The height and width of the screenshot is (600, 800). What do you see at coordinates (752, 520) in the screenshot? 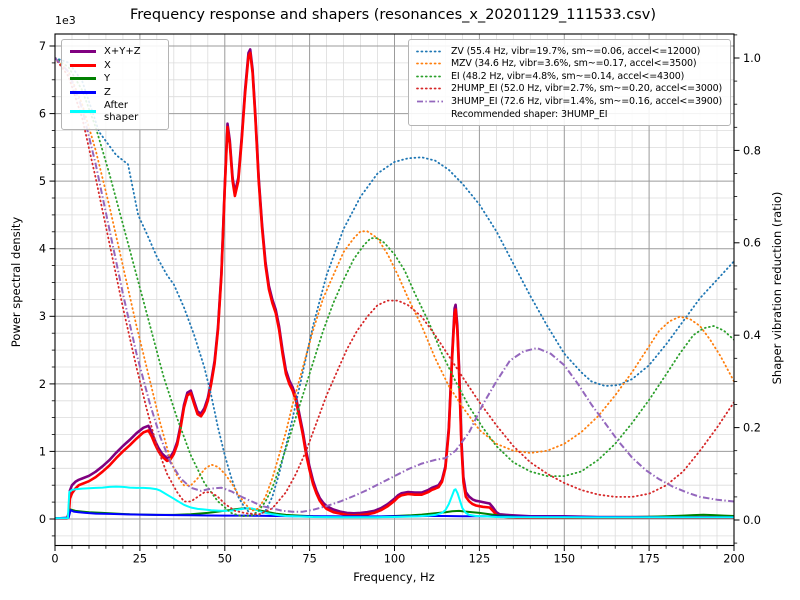
I see `y-right-tick-label: 0.0` at bounding box center [752, 520].